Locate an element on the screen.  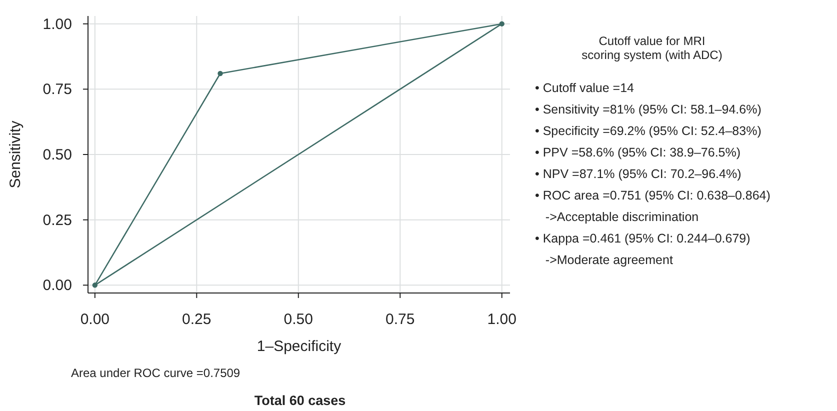
text: ->Moderate agreement is located at coordinates (604, 260).